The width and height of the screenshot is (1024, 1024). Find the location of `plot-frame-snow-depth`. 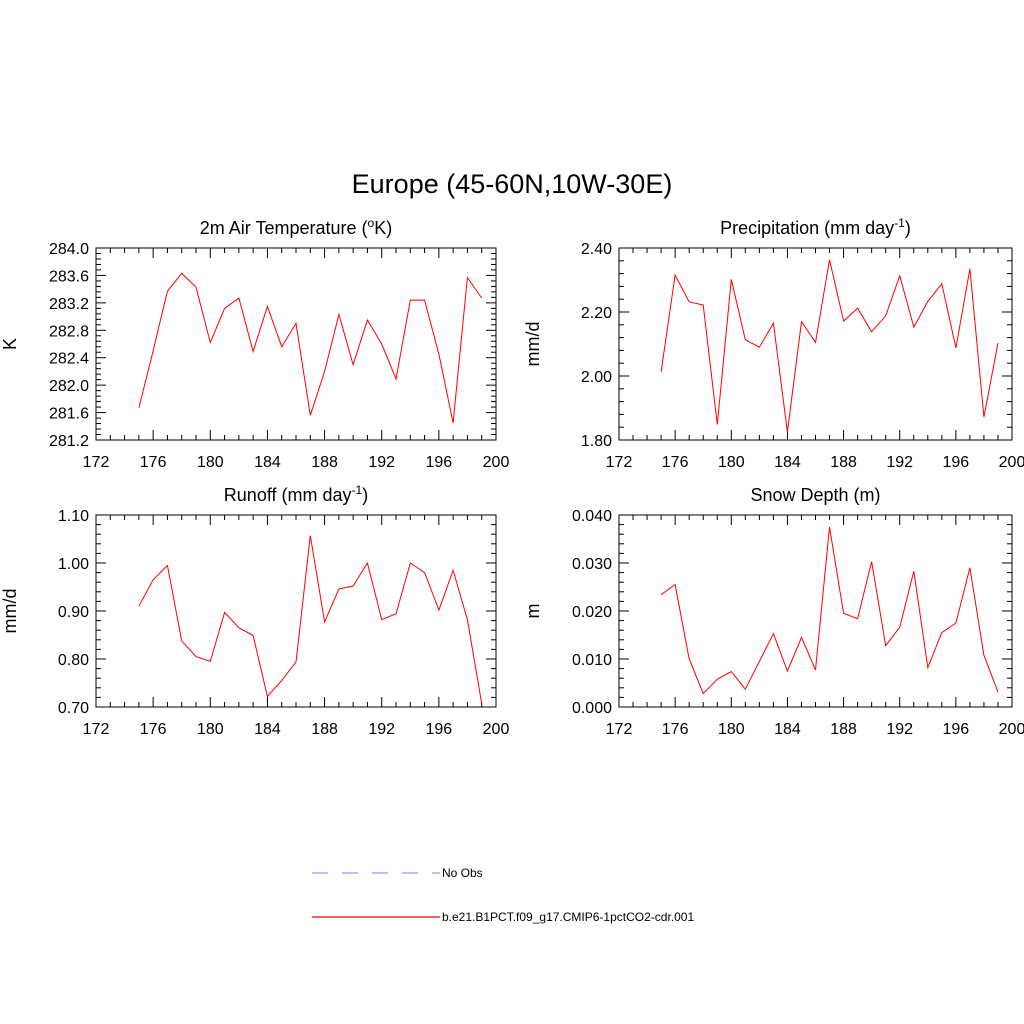

plot-frame-snow-depth is located at coordinates (815, 611).